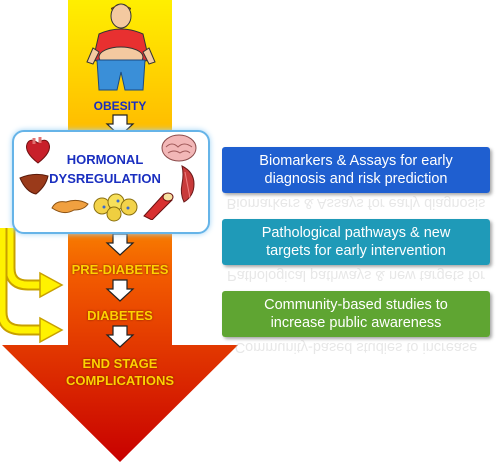 Image resolution: width=500 pixels, height=465 pixels. I want to click on stage-pre-diabetes: PRE-DIABETES, so click(120, 269).